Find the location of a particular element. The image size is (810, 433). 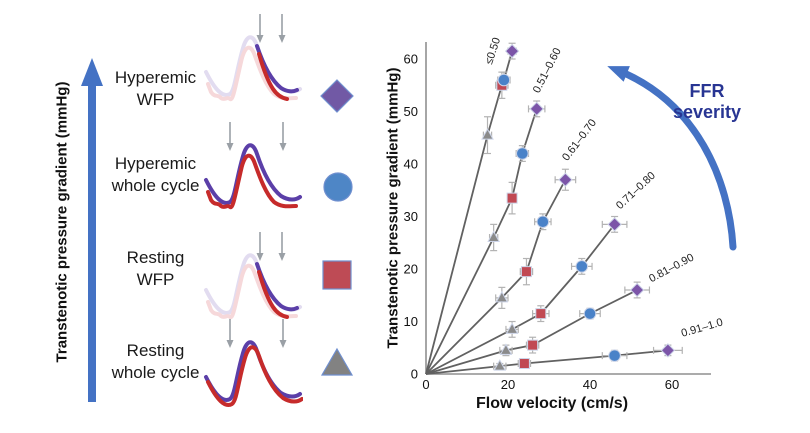

triangle-shape is located at coordinates (337, 361).